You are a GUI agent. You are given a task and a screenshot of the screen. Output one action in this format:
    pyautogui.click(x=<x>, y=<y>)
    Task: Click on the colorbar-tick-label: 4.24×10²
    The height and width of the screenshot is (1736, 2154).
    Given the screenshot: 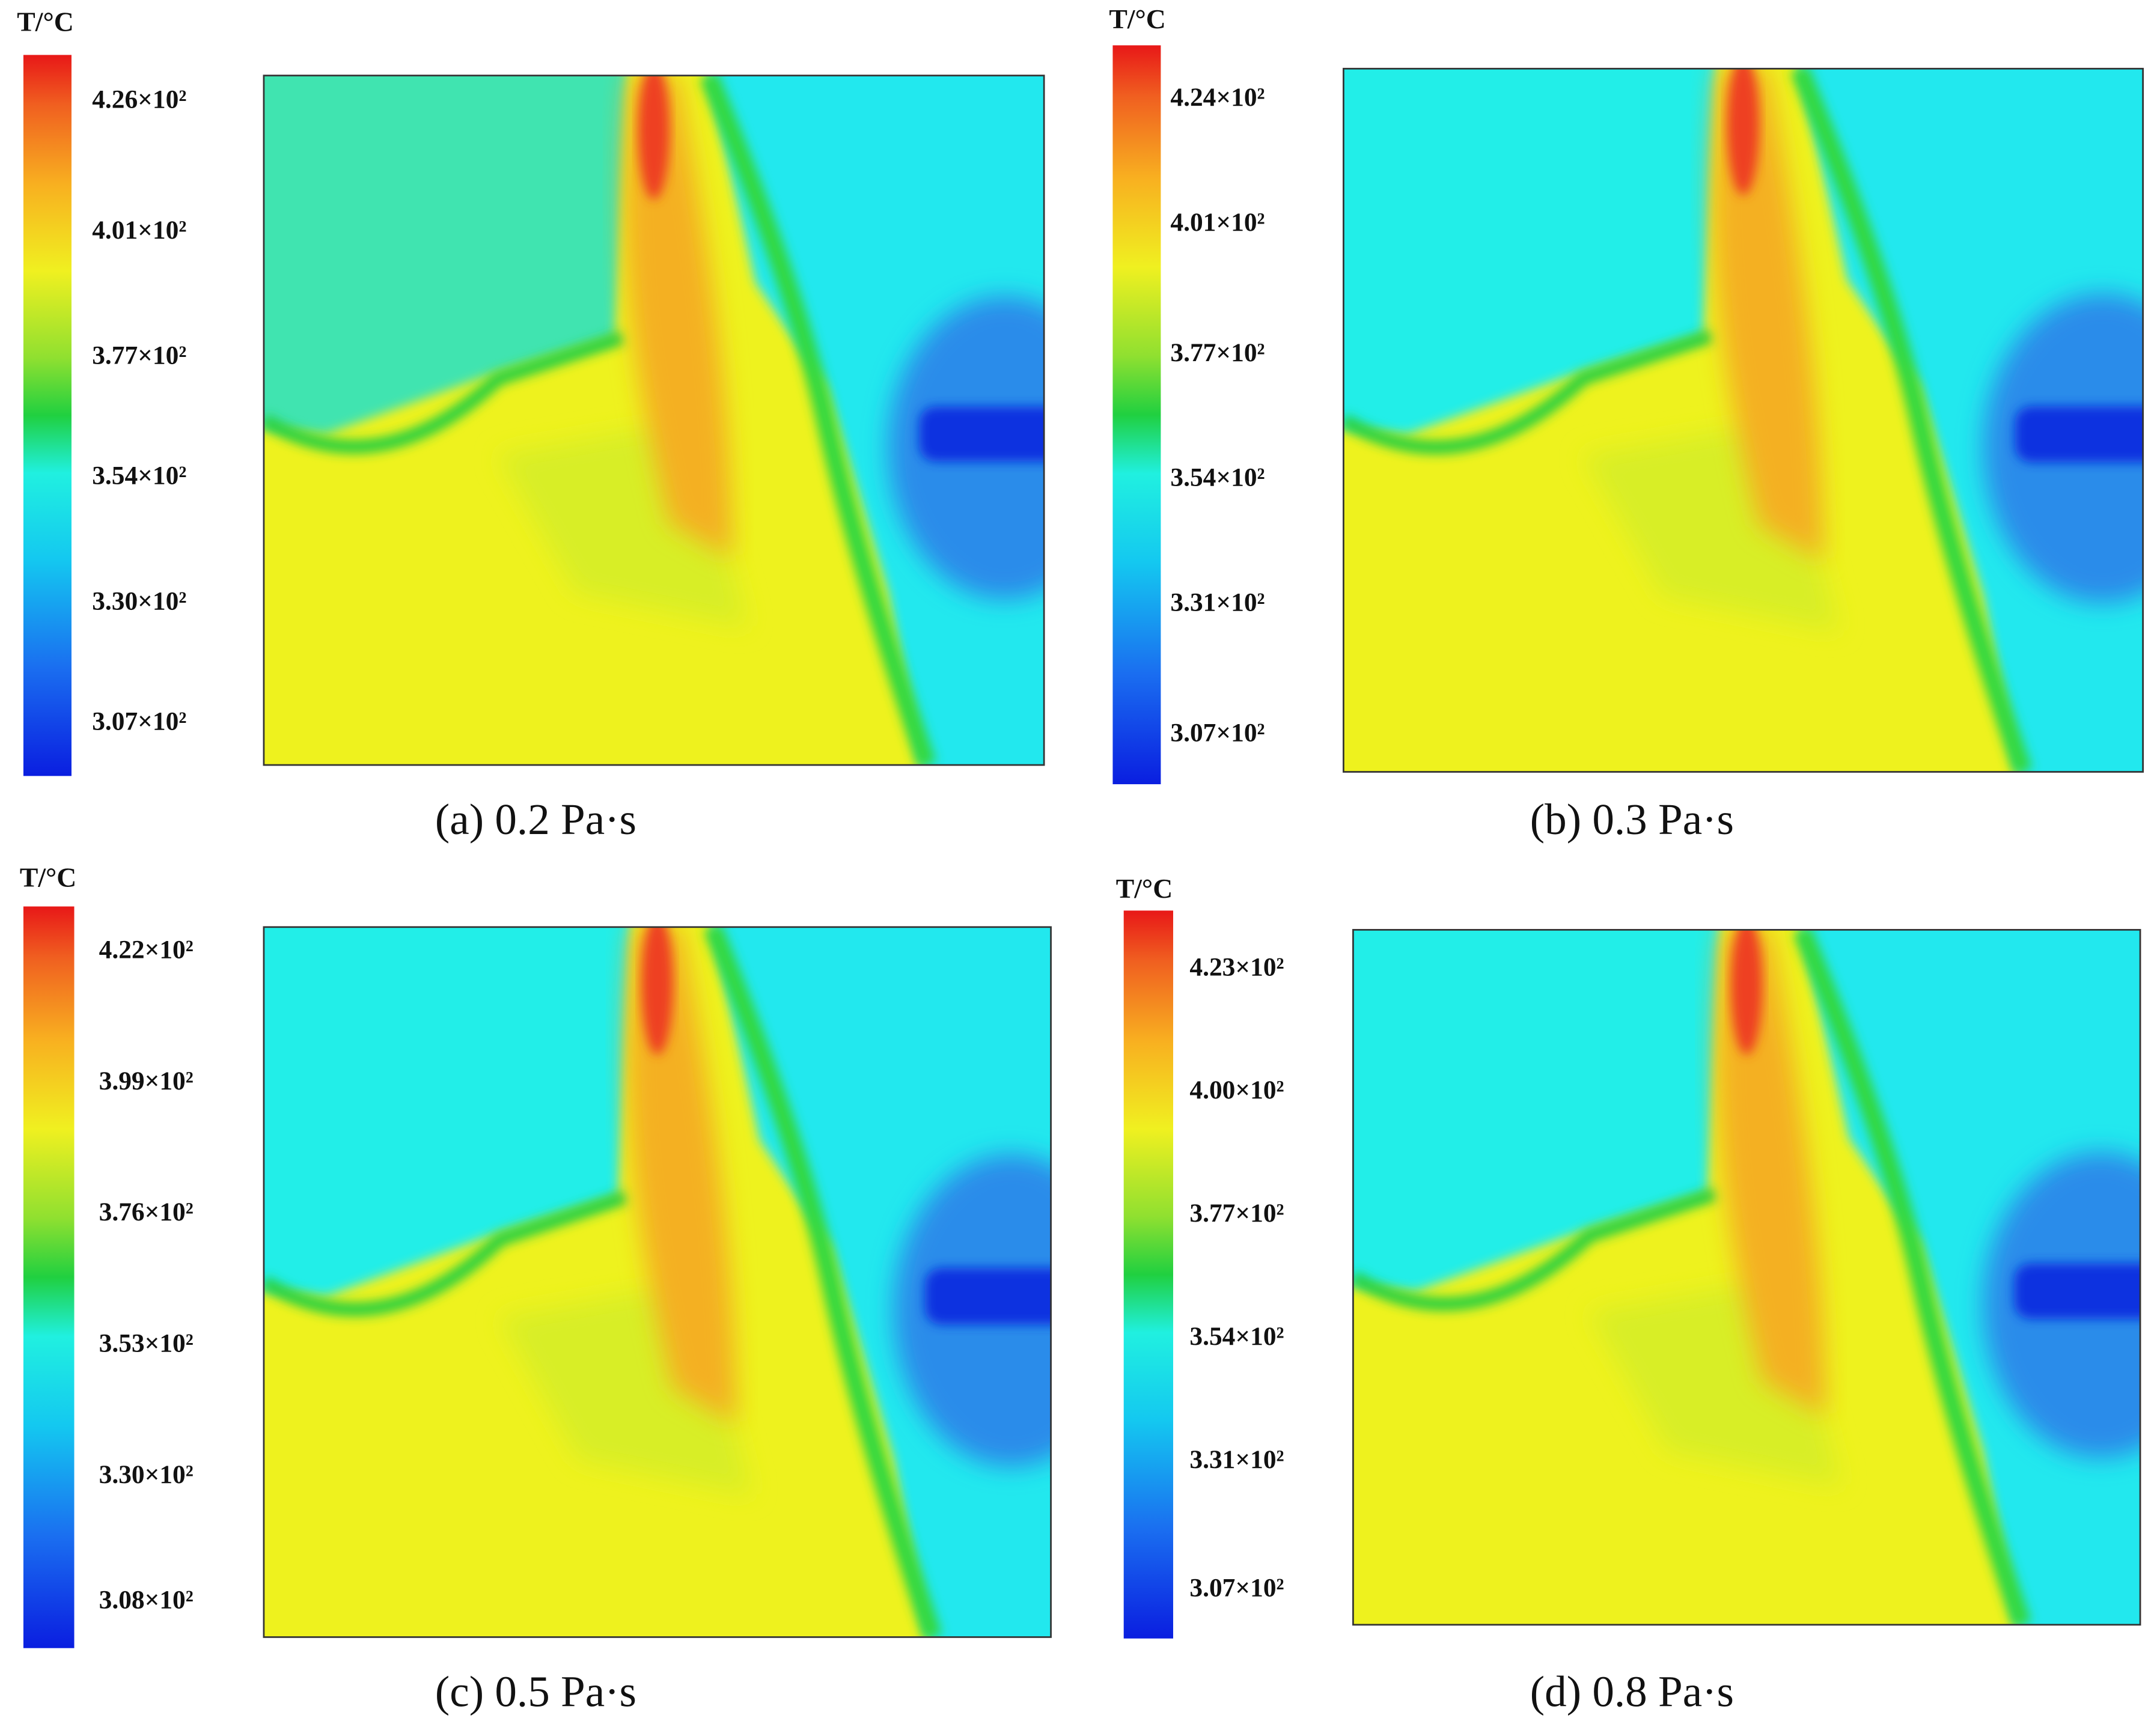 What is the action you would take?
    pyautogui.click(x=1217, y=97)
    